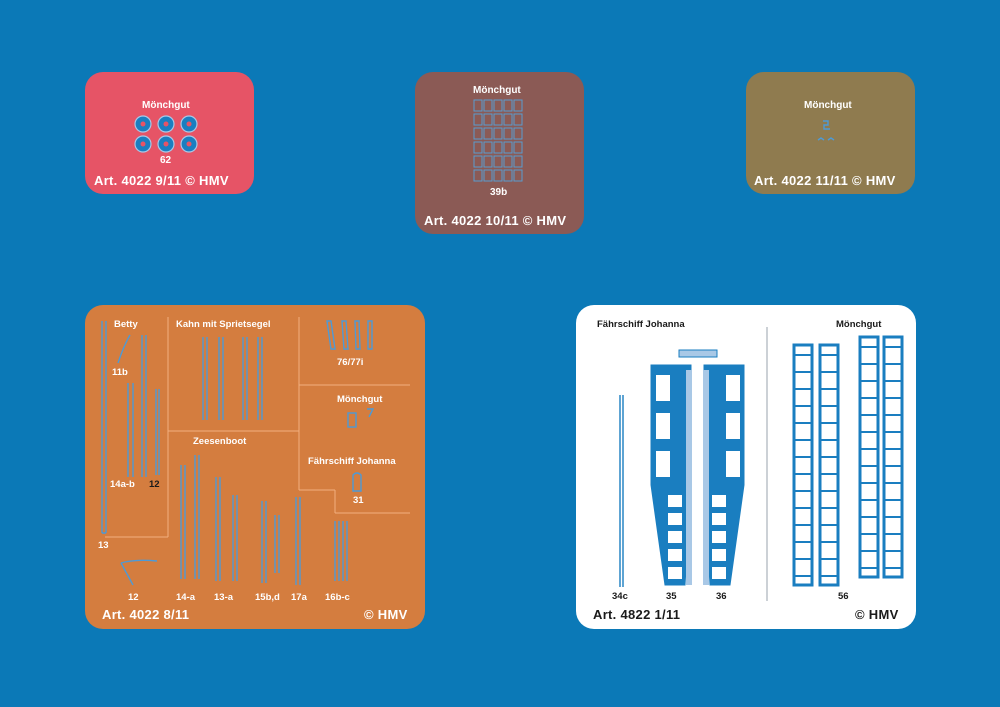  What do you see at coordinates (671, 596) in the screenshot?
I see `part-label-35: 35` at bounding box center [671, 596].